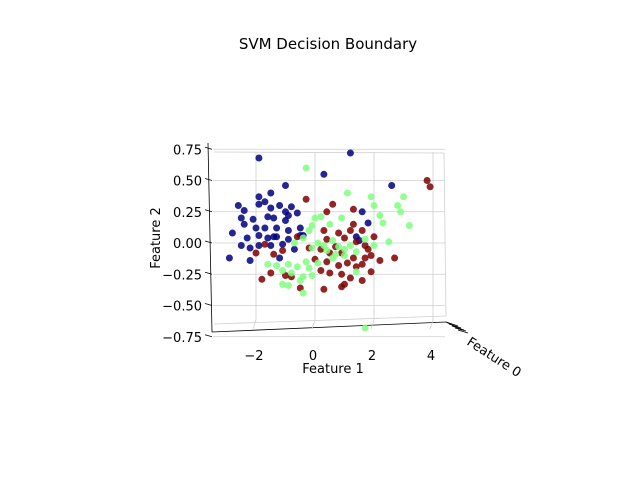  Describe the element at coordinates (330, 320) in the screenshot. I see `pane-floor-back-edge` at that location.